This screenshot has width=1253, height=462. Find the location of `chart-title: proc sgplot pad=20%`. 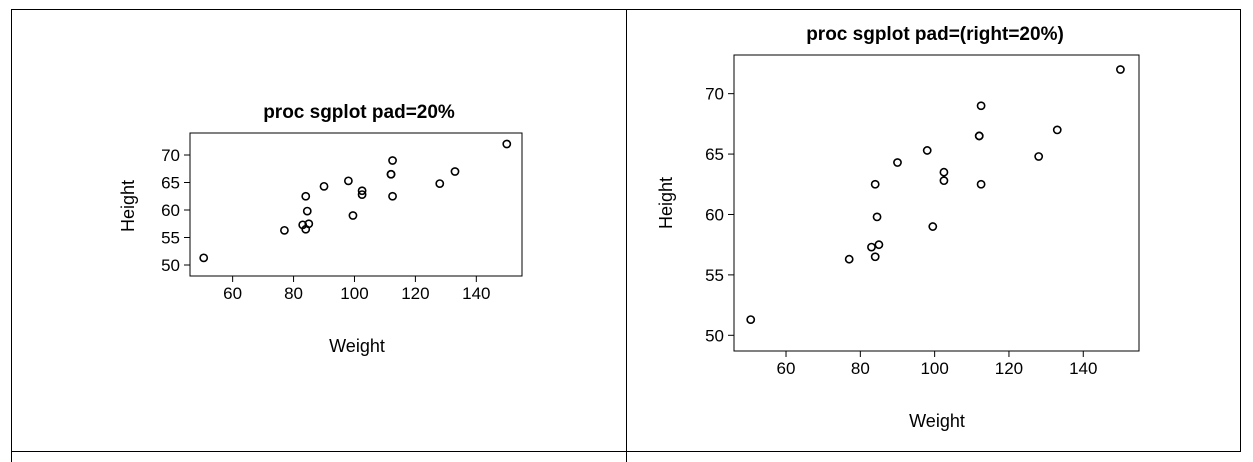

chart-title: proc sgplot pad=20% is located at coordinates (359, 112).